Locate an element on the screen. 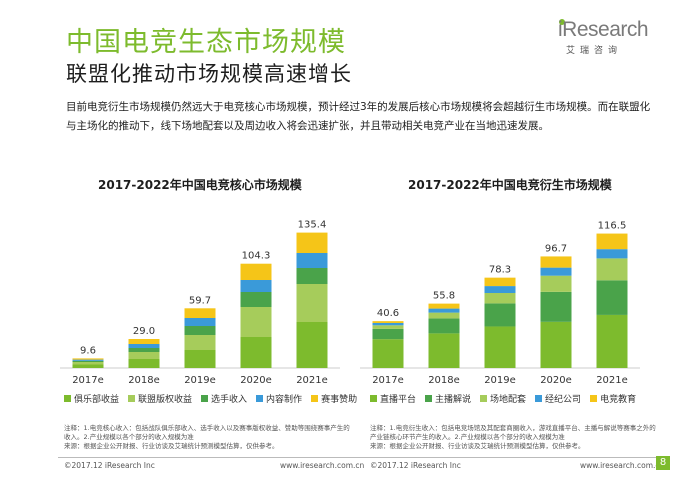 This screenshot has width=700, height=491. legend-item: 经纪公司 is located at coordinates (558, 398).